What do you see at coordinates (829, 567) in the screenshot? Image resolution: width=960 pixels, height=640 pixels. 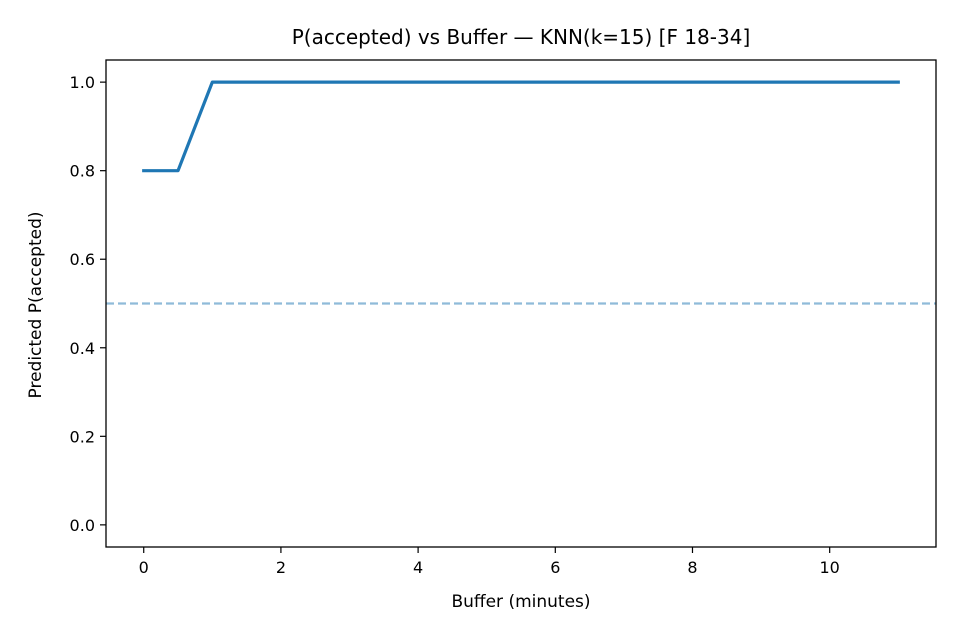 I see `x-tick-label: 10` at bounding box center [829, 567].